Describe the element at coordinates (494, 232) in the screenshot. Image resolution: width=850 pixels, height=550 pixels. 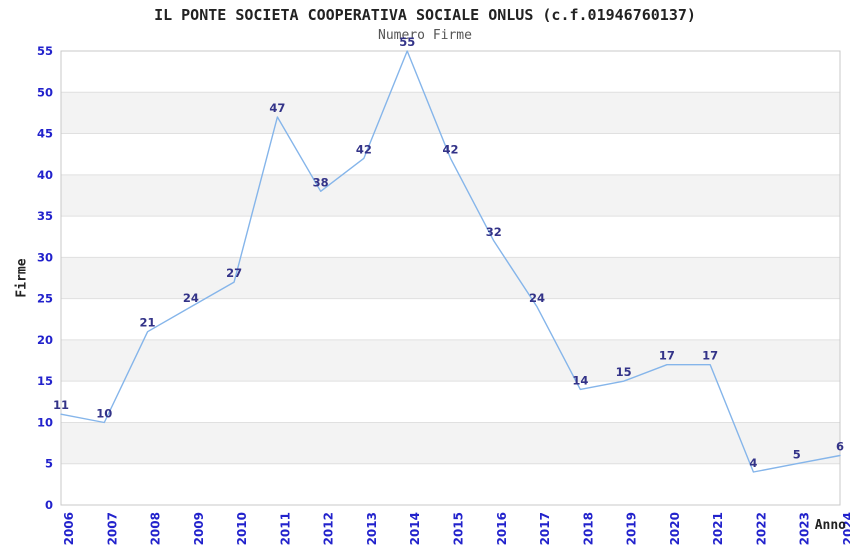
I see `data-label: 32` at that location.